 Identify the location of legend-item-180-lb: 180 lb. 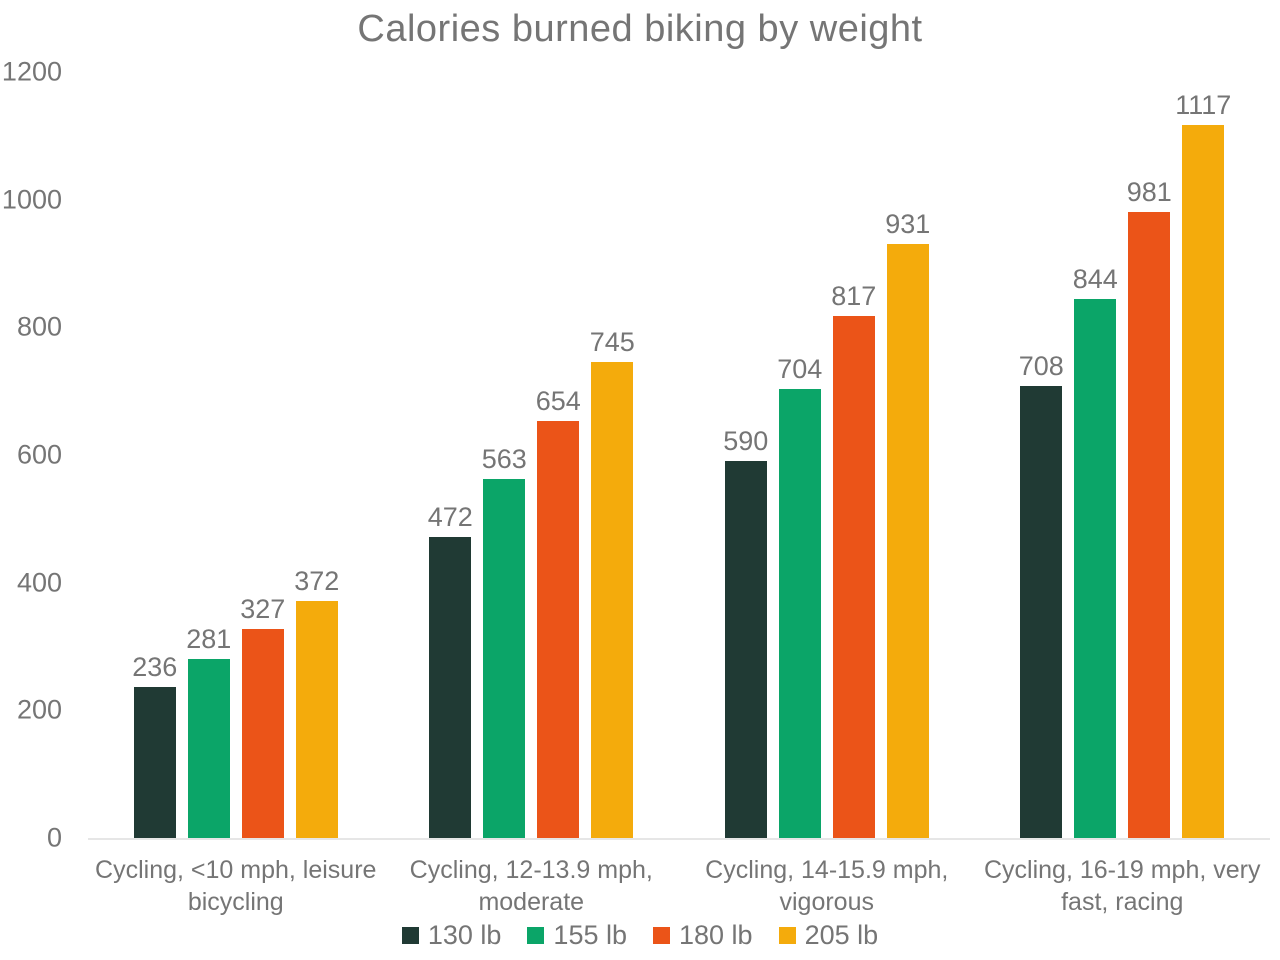
(703, 935).